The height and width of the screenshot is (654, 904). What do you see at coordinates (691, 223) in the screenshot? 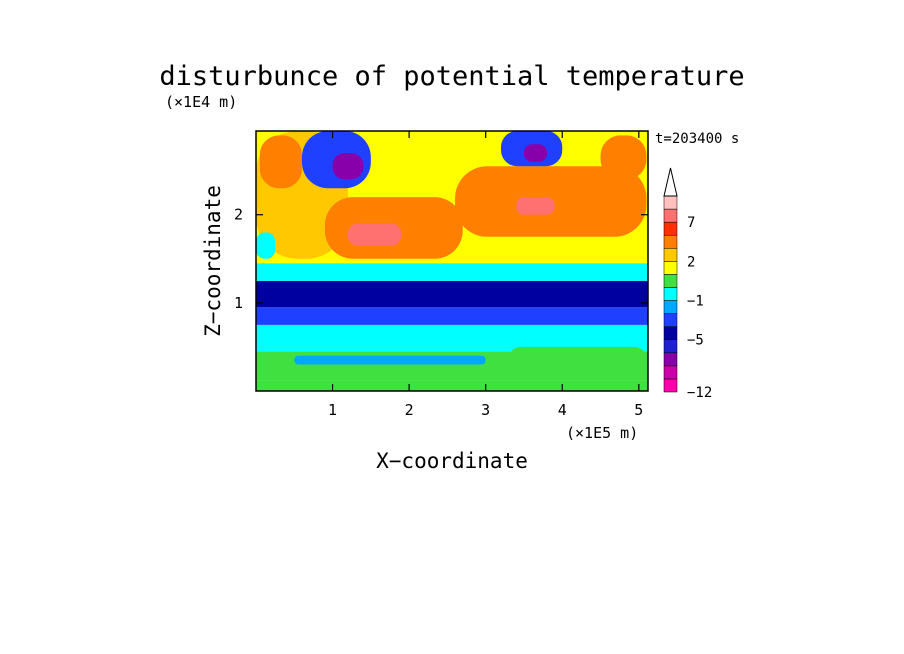
I see `colorbar-label-4: 7` at bounding box center [691, 223].